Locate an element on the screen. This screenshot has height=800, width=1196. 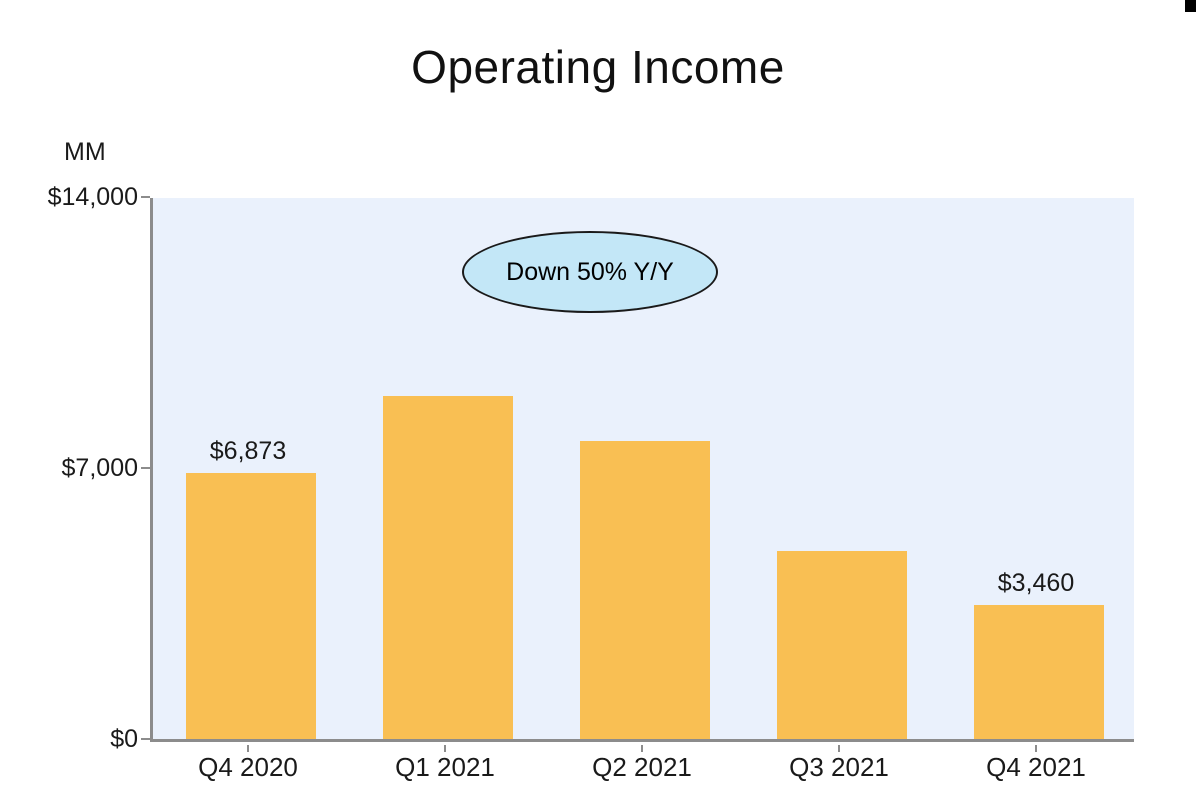
annotation-text: Down 50% Y/Y is located at coordinates (590, 271).